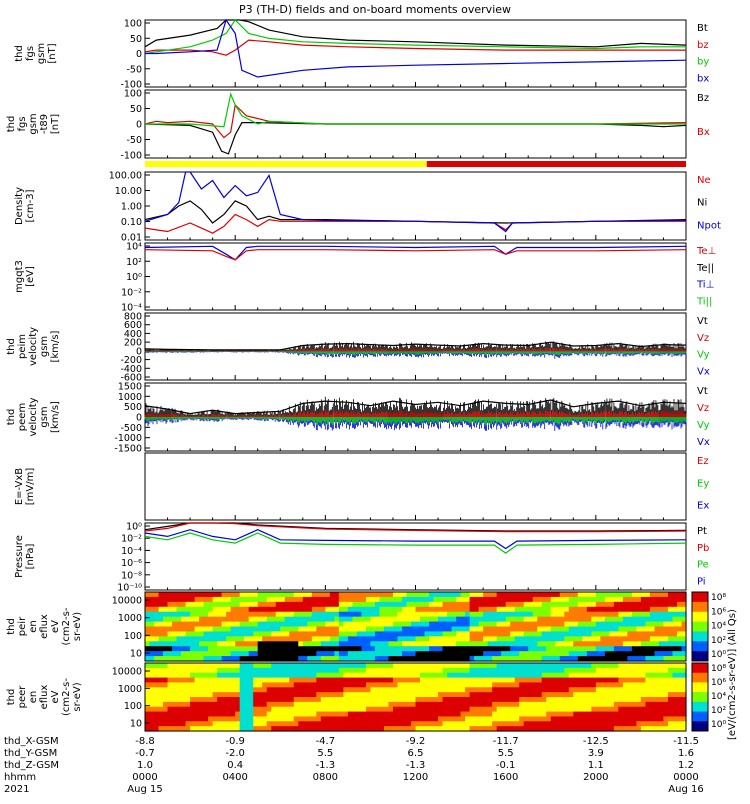 This screenshot has width=750, height=804. What do you see at coordinates (686, 753) in the screenshot?
I see `time-axis-ygsm: 1.6` at bounding box center [686, 753].